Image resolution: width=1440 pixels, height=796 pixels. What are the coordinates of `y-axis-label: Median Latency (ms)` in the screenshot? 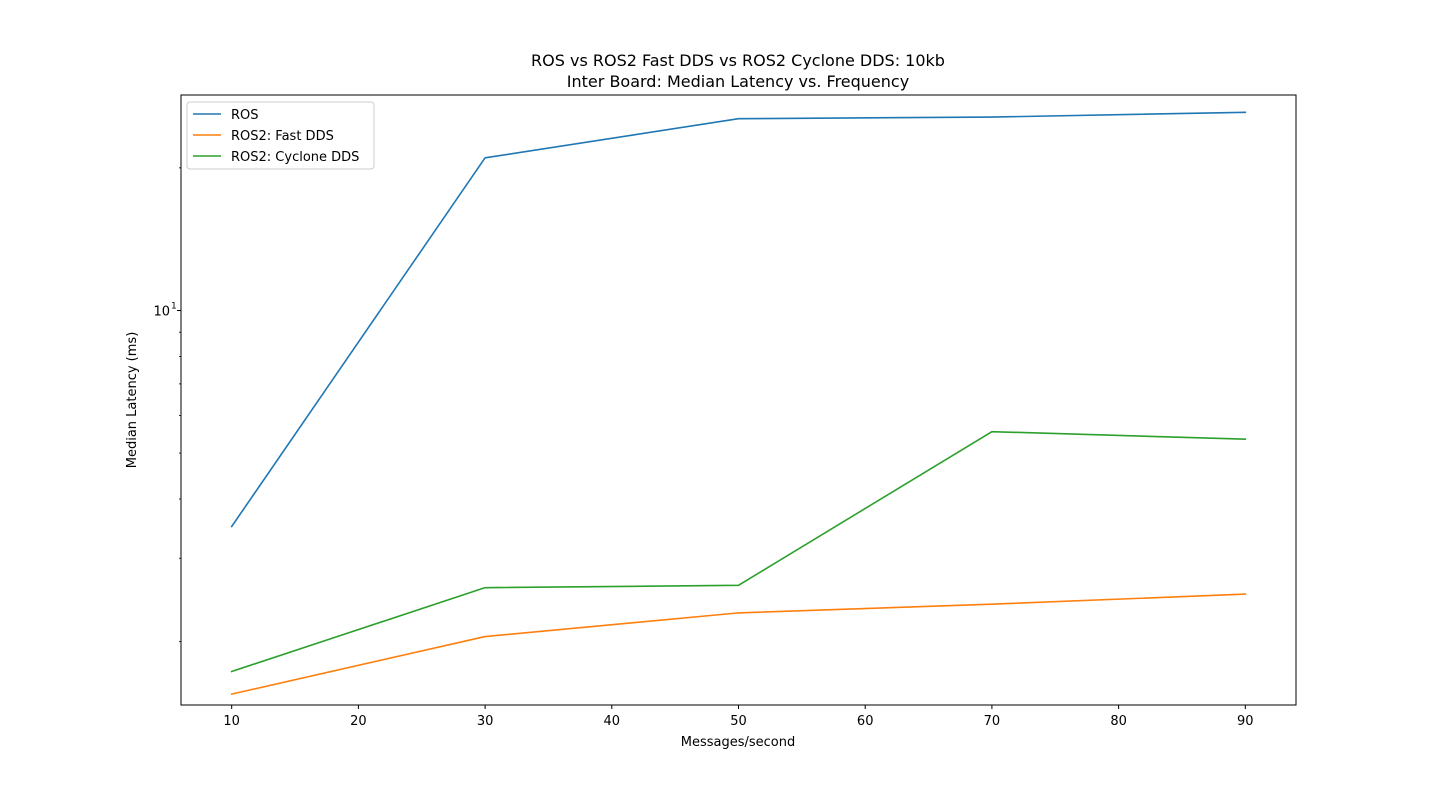 It's located at (132, 400).